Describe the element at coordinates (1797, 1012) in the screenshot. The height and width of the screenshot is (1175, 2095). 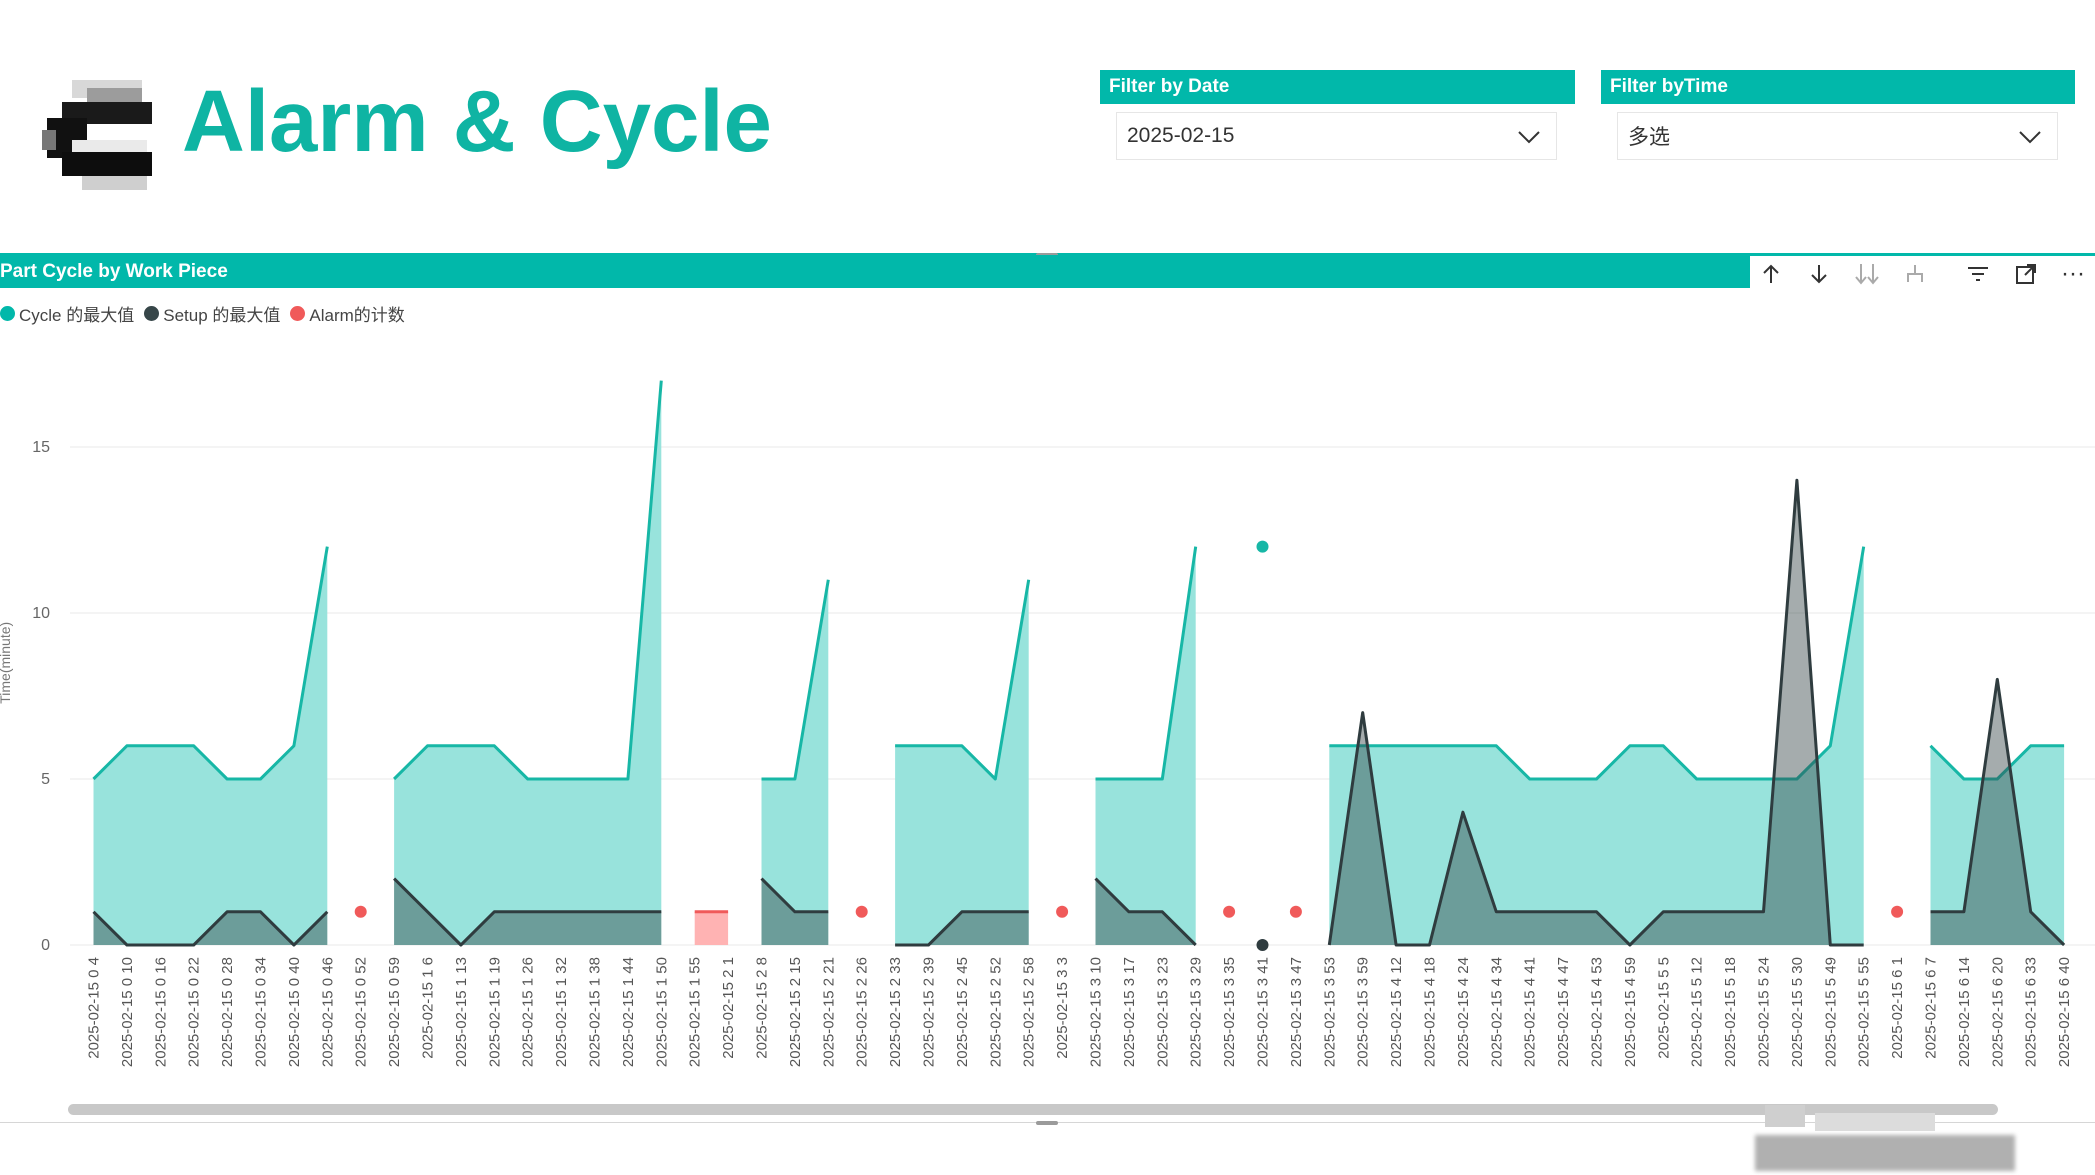
I see `x-tick-label: 2025-02-15 5 30` at that location.